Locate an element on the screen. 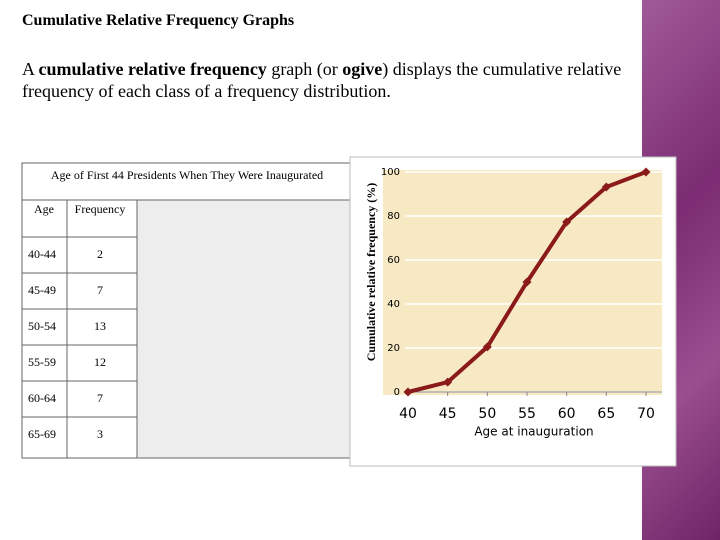 This screenshot has height=540, width=720. table-header: Age is located at coordinates (44, 209).